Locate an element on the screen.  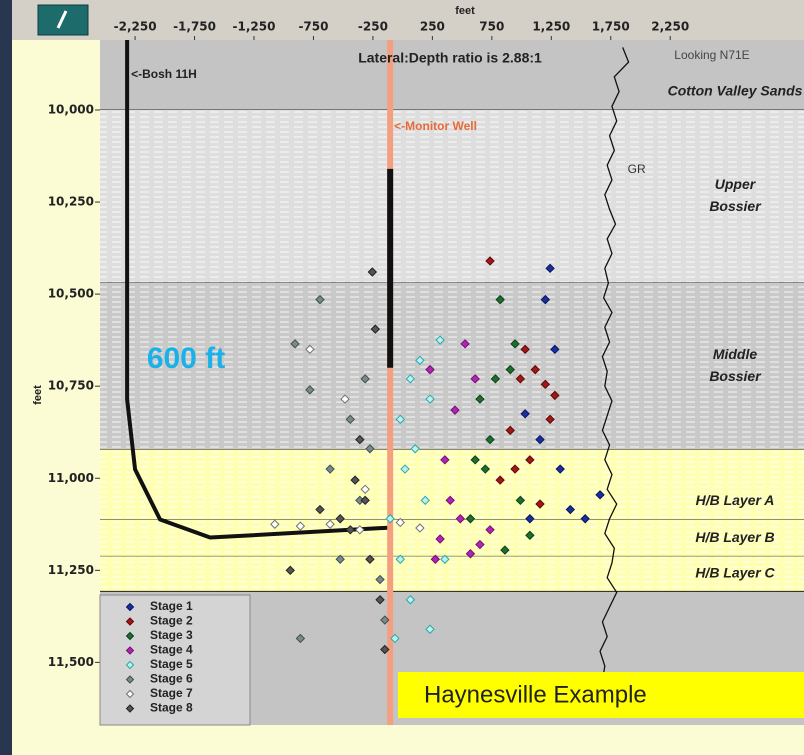
caption: Haynesville Example is located at coordinates (535, 694).